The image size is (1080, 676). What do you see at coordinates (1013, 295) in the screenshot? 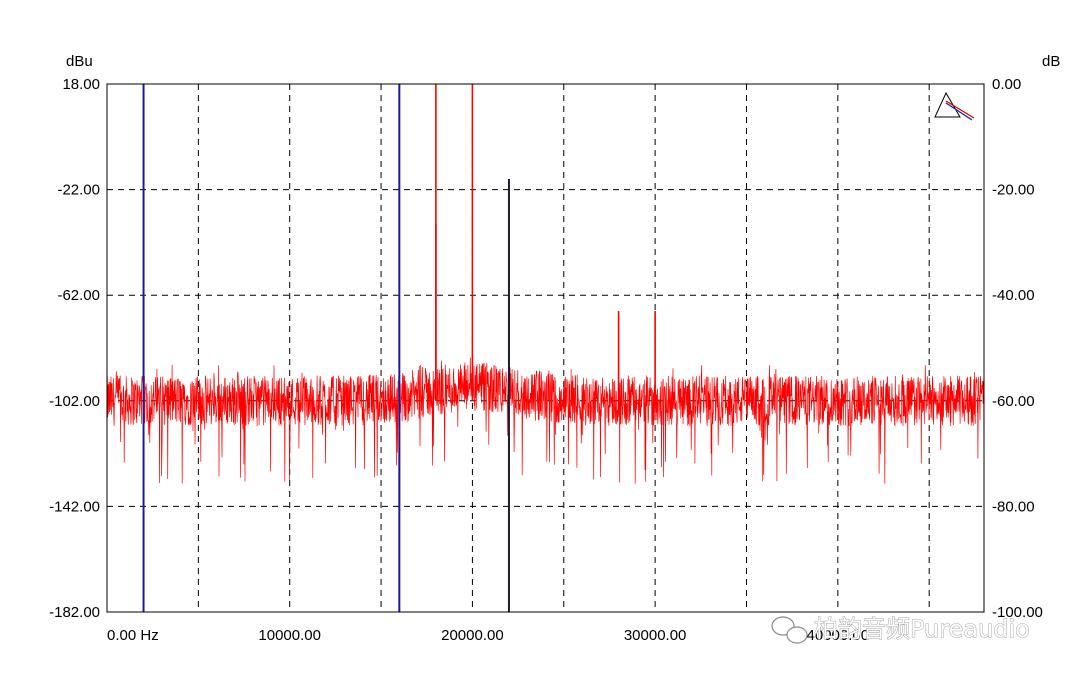
I see `right-tick-label: -40.00` at bounding box center [1013, 295].